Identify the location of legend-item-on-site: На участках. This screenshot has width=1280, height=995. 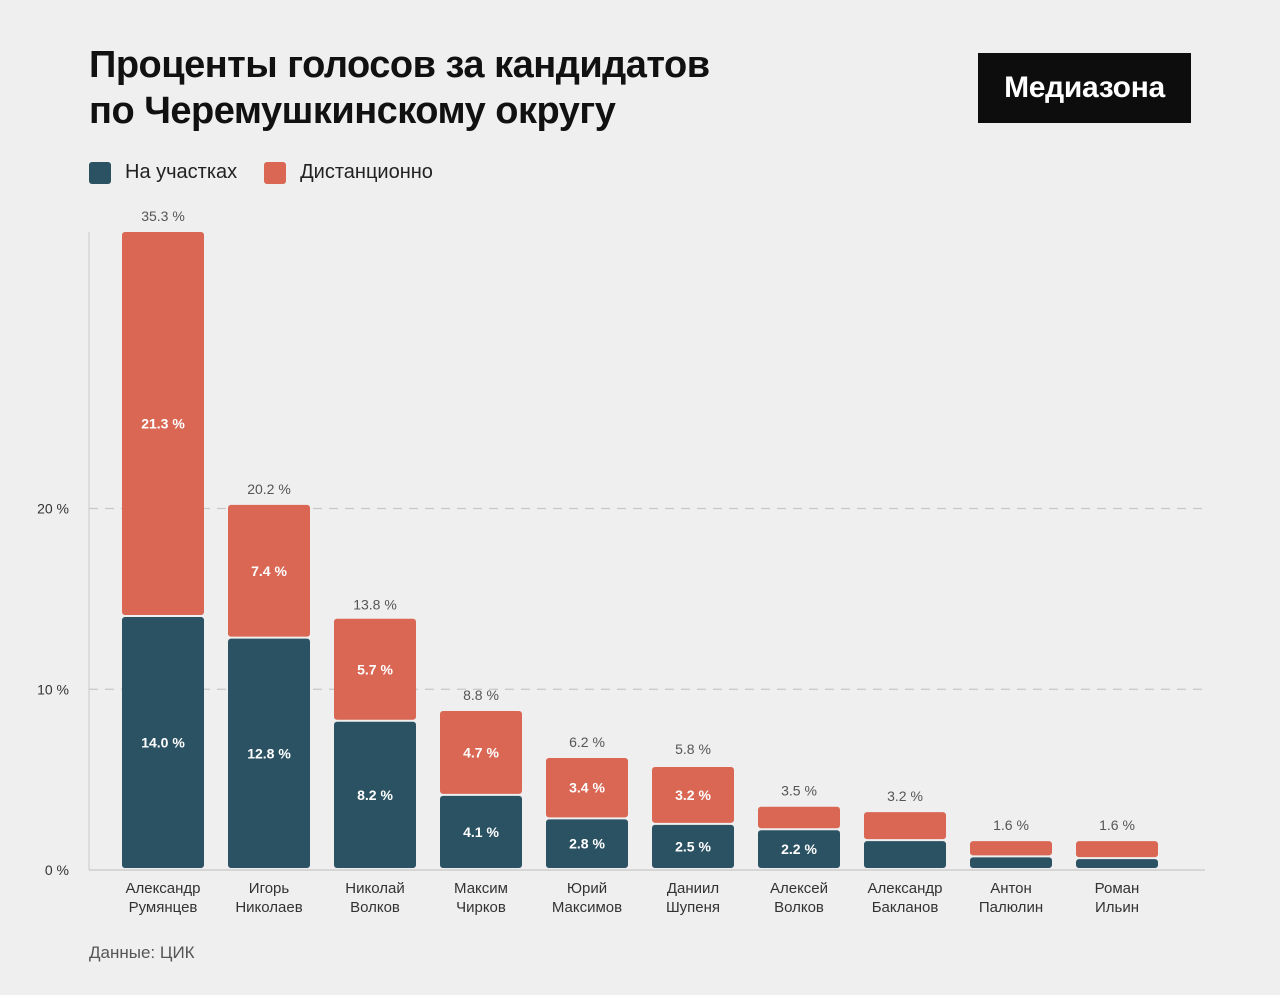
(163, 172).